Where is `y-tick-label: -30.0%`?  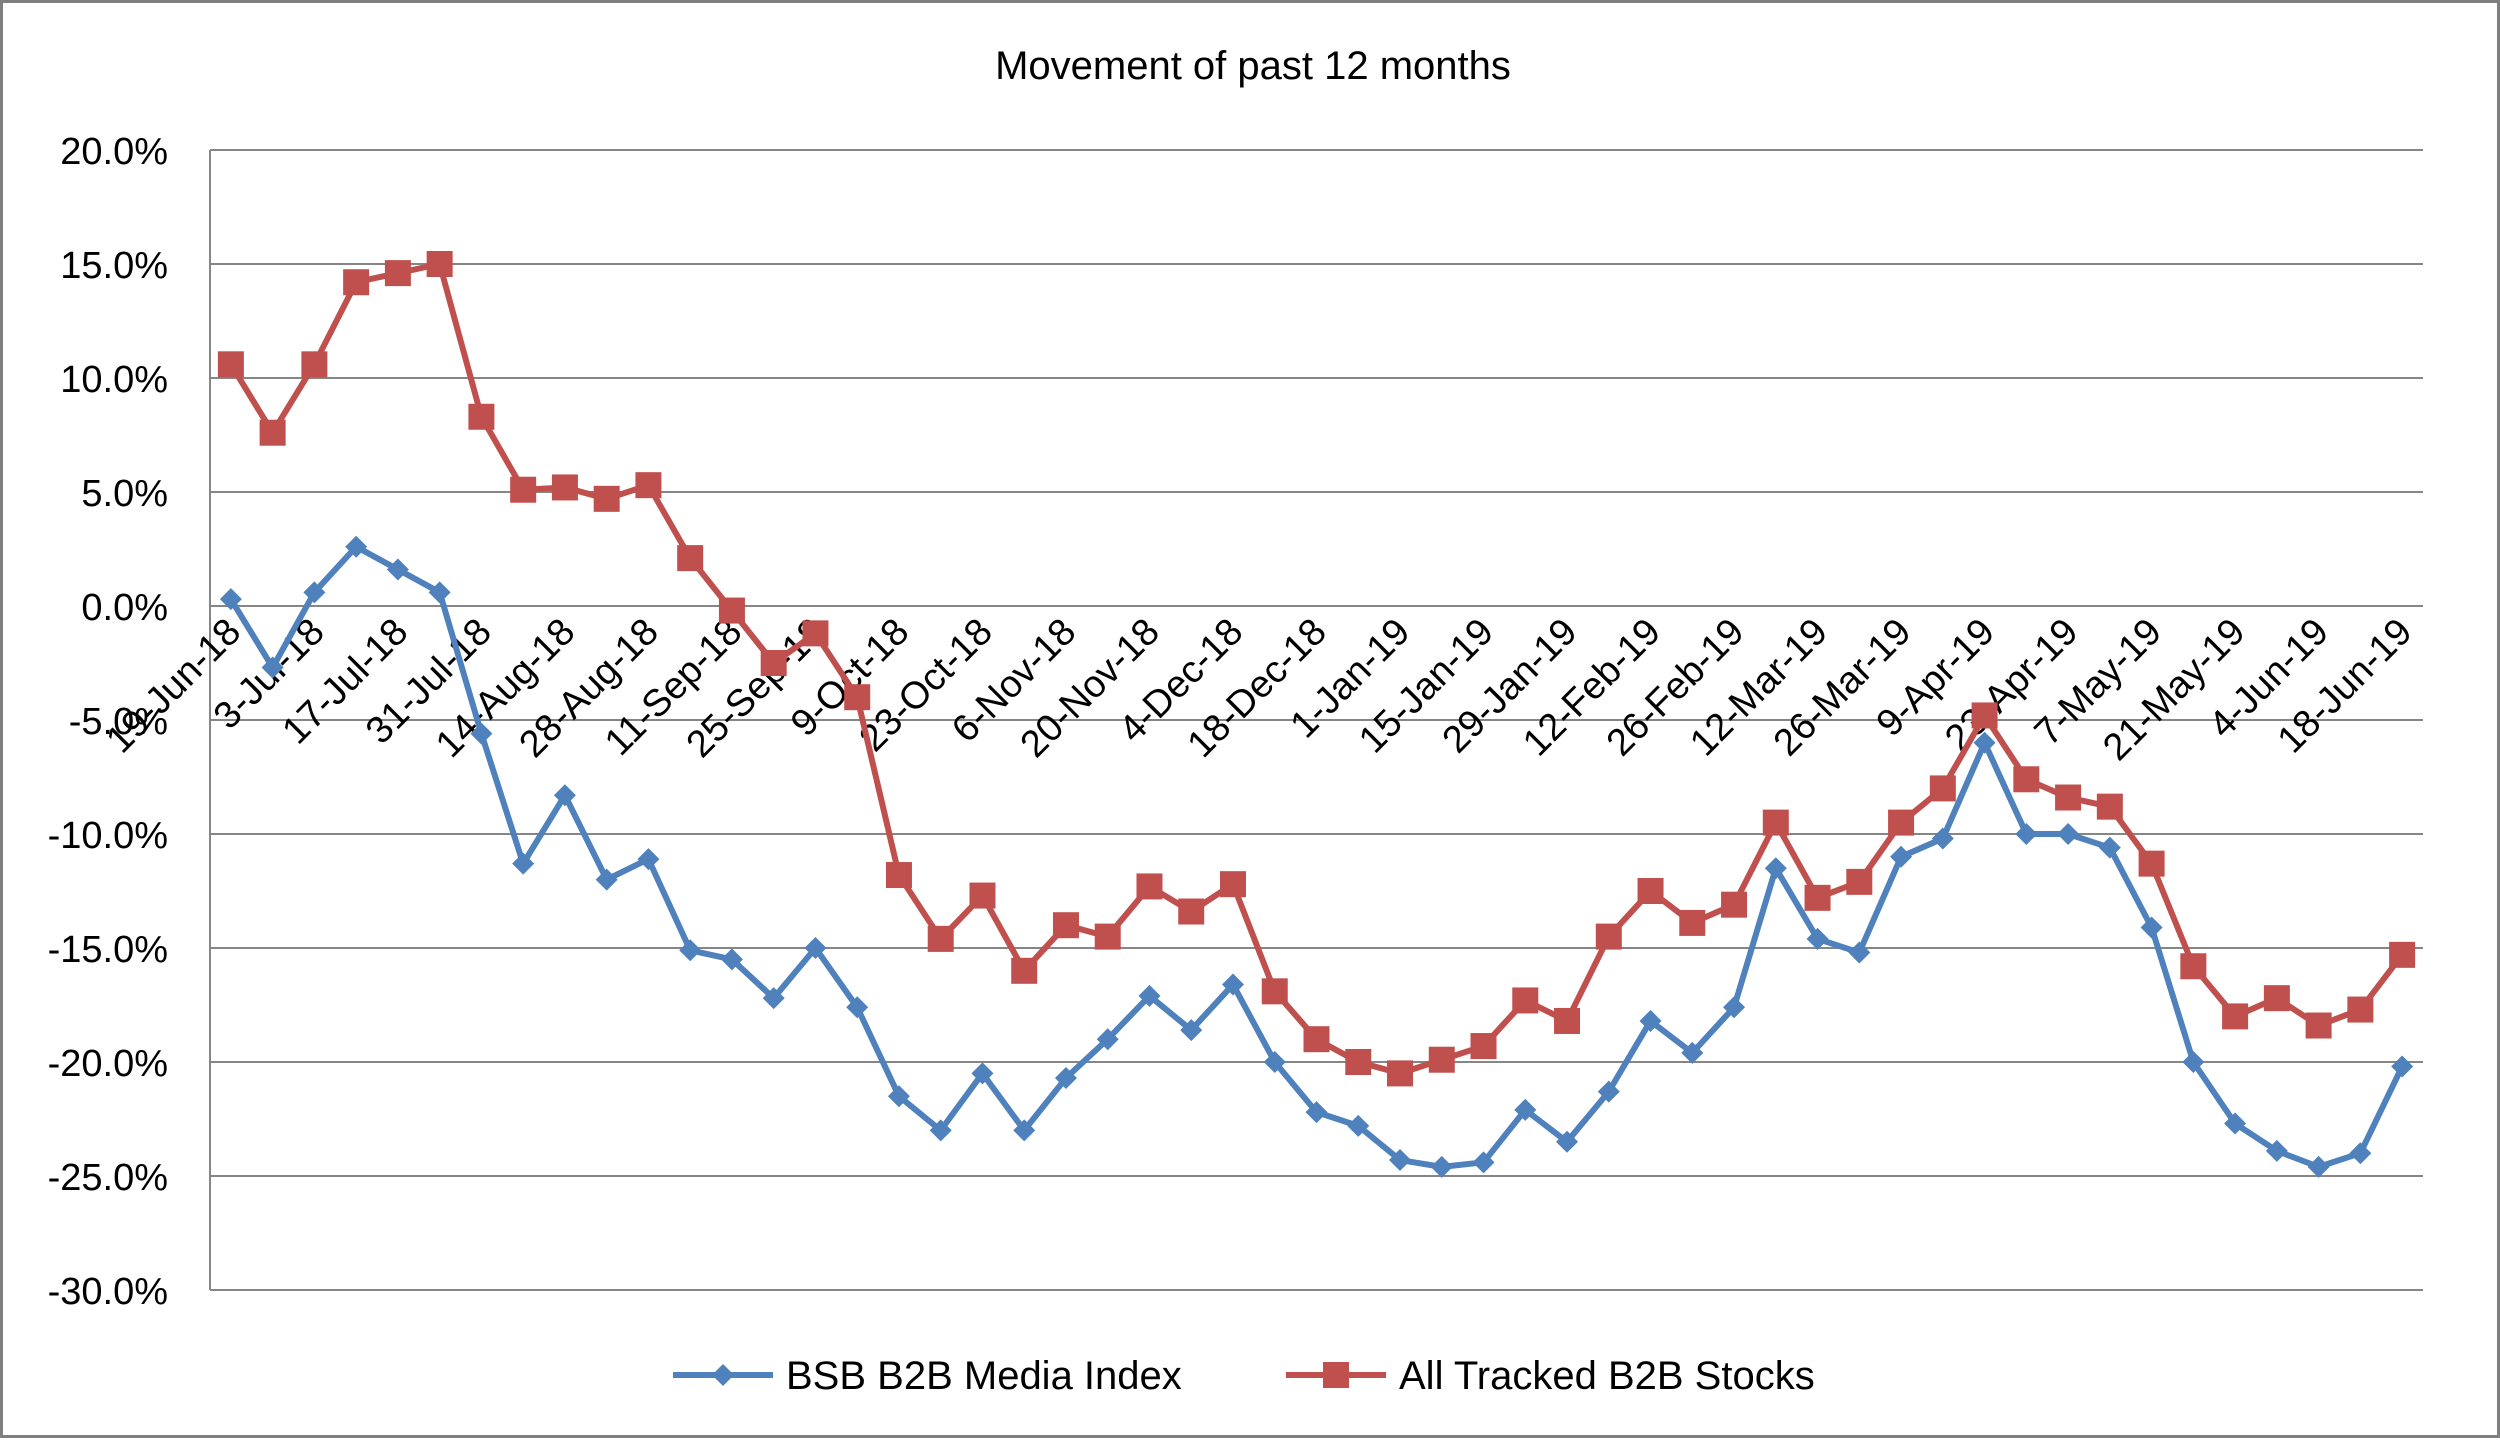
y-tick-label: -30.0% is located at coordinates (108, 1292).